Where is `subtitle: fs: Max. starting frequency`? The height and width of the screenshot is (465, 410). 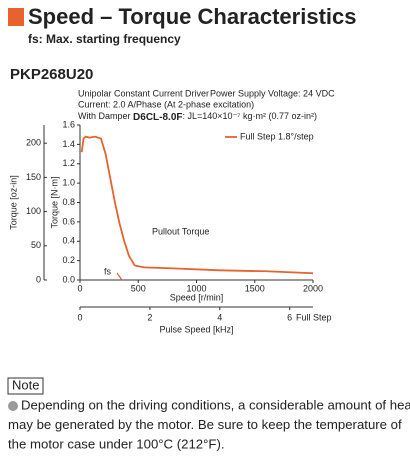 subtitle: fs: Max. starting frequency is located at coordinates (104, 39).